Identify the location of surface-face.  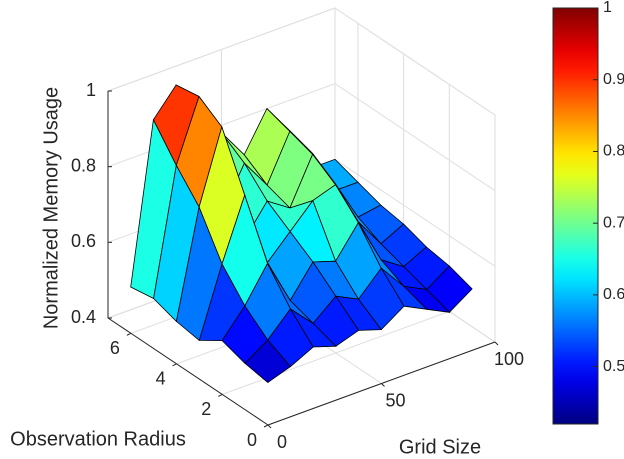
(268, 361).